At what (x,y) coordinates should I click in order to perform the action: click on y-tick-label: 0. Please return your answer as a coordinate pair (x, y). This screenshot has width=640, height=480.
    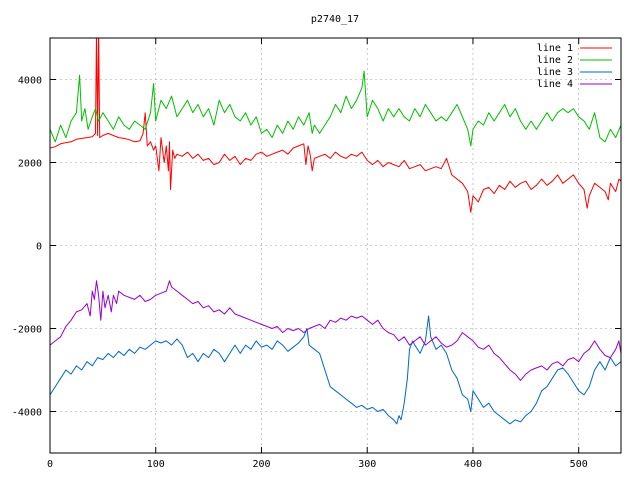
    Looking at the image, I should click on (39, 247).